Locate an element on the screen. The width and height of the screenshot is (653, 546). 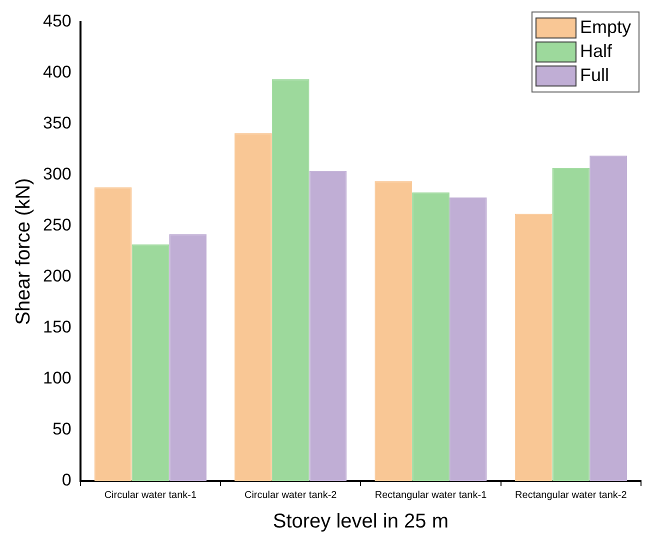
y-tick-label: 400 is located at coordinates (57, 72).